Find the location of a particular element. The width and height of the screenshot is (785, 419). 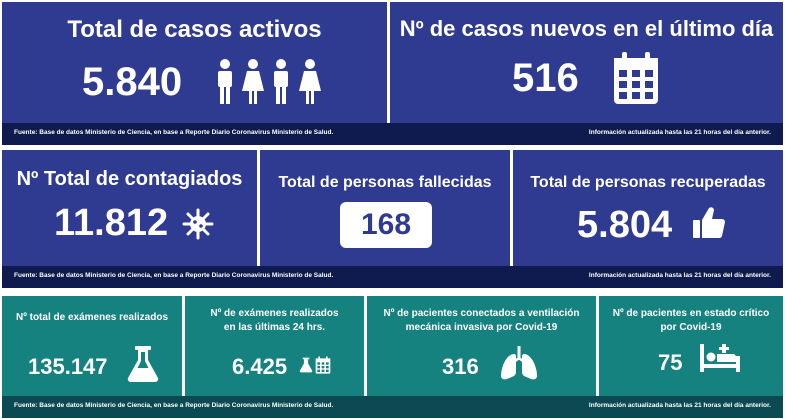

new-cases-value: 516 is located at coordinates (545, 78).